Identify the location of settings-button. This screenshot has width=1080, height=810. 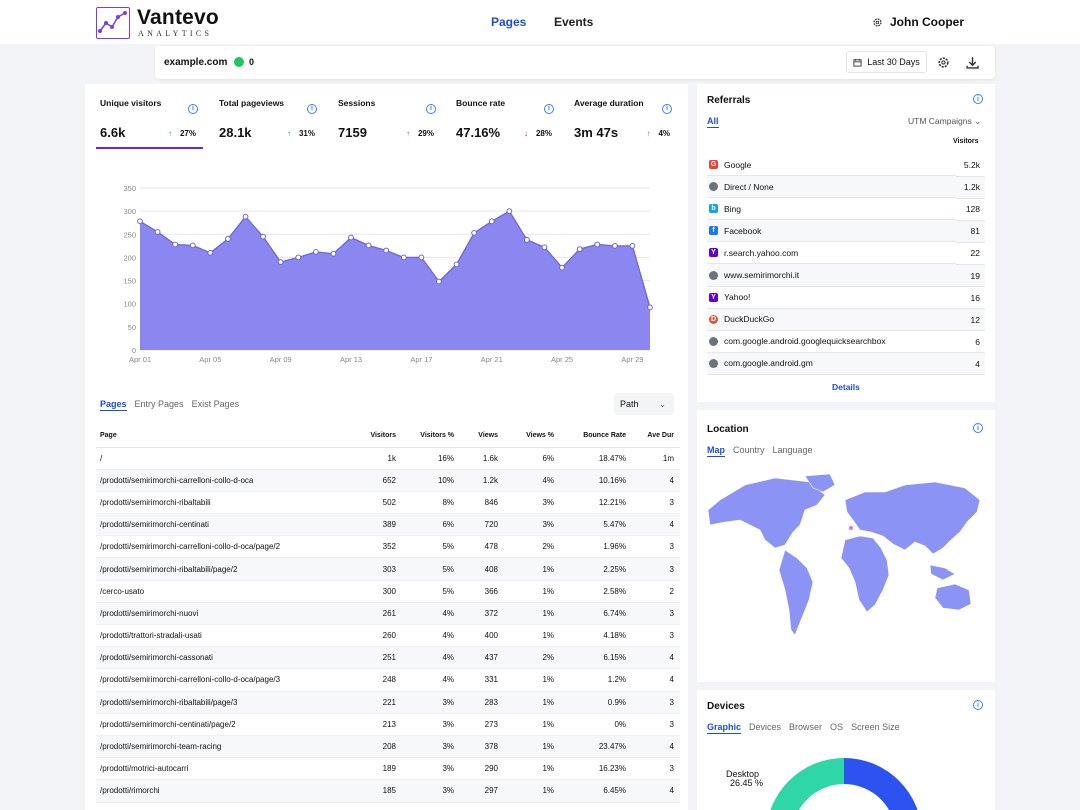
(943, 62).